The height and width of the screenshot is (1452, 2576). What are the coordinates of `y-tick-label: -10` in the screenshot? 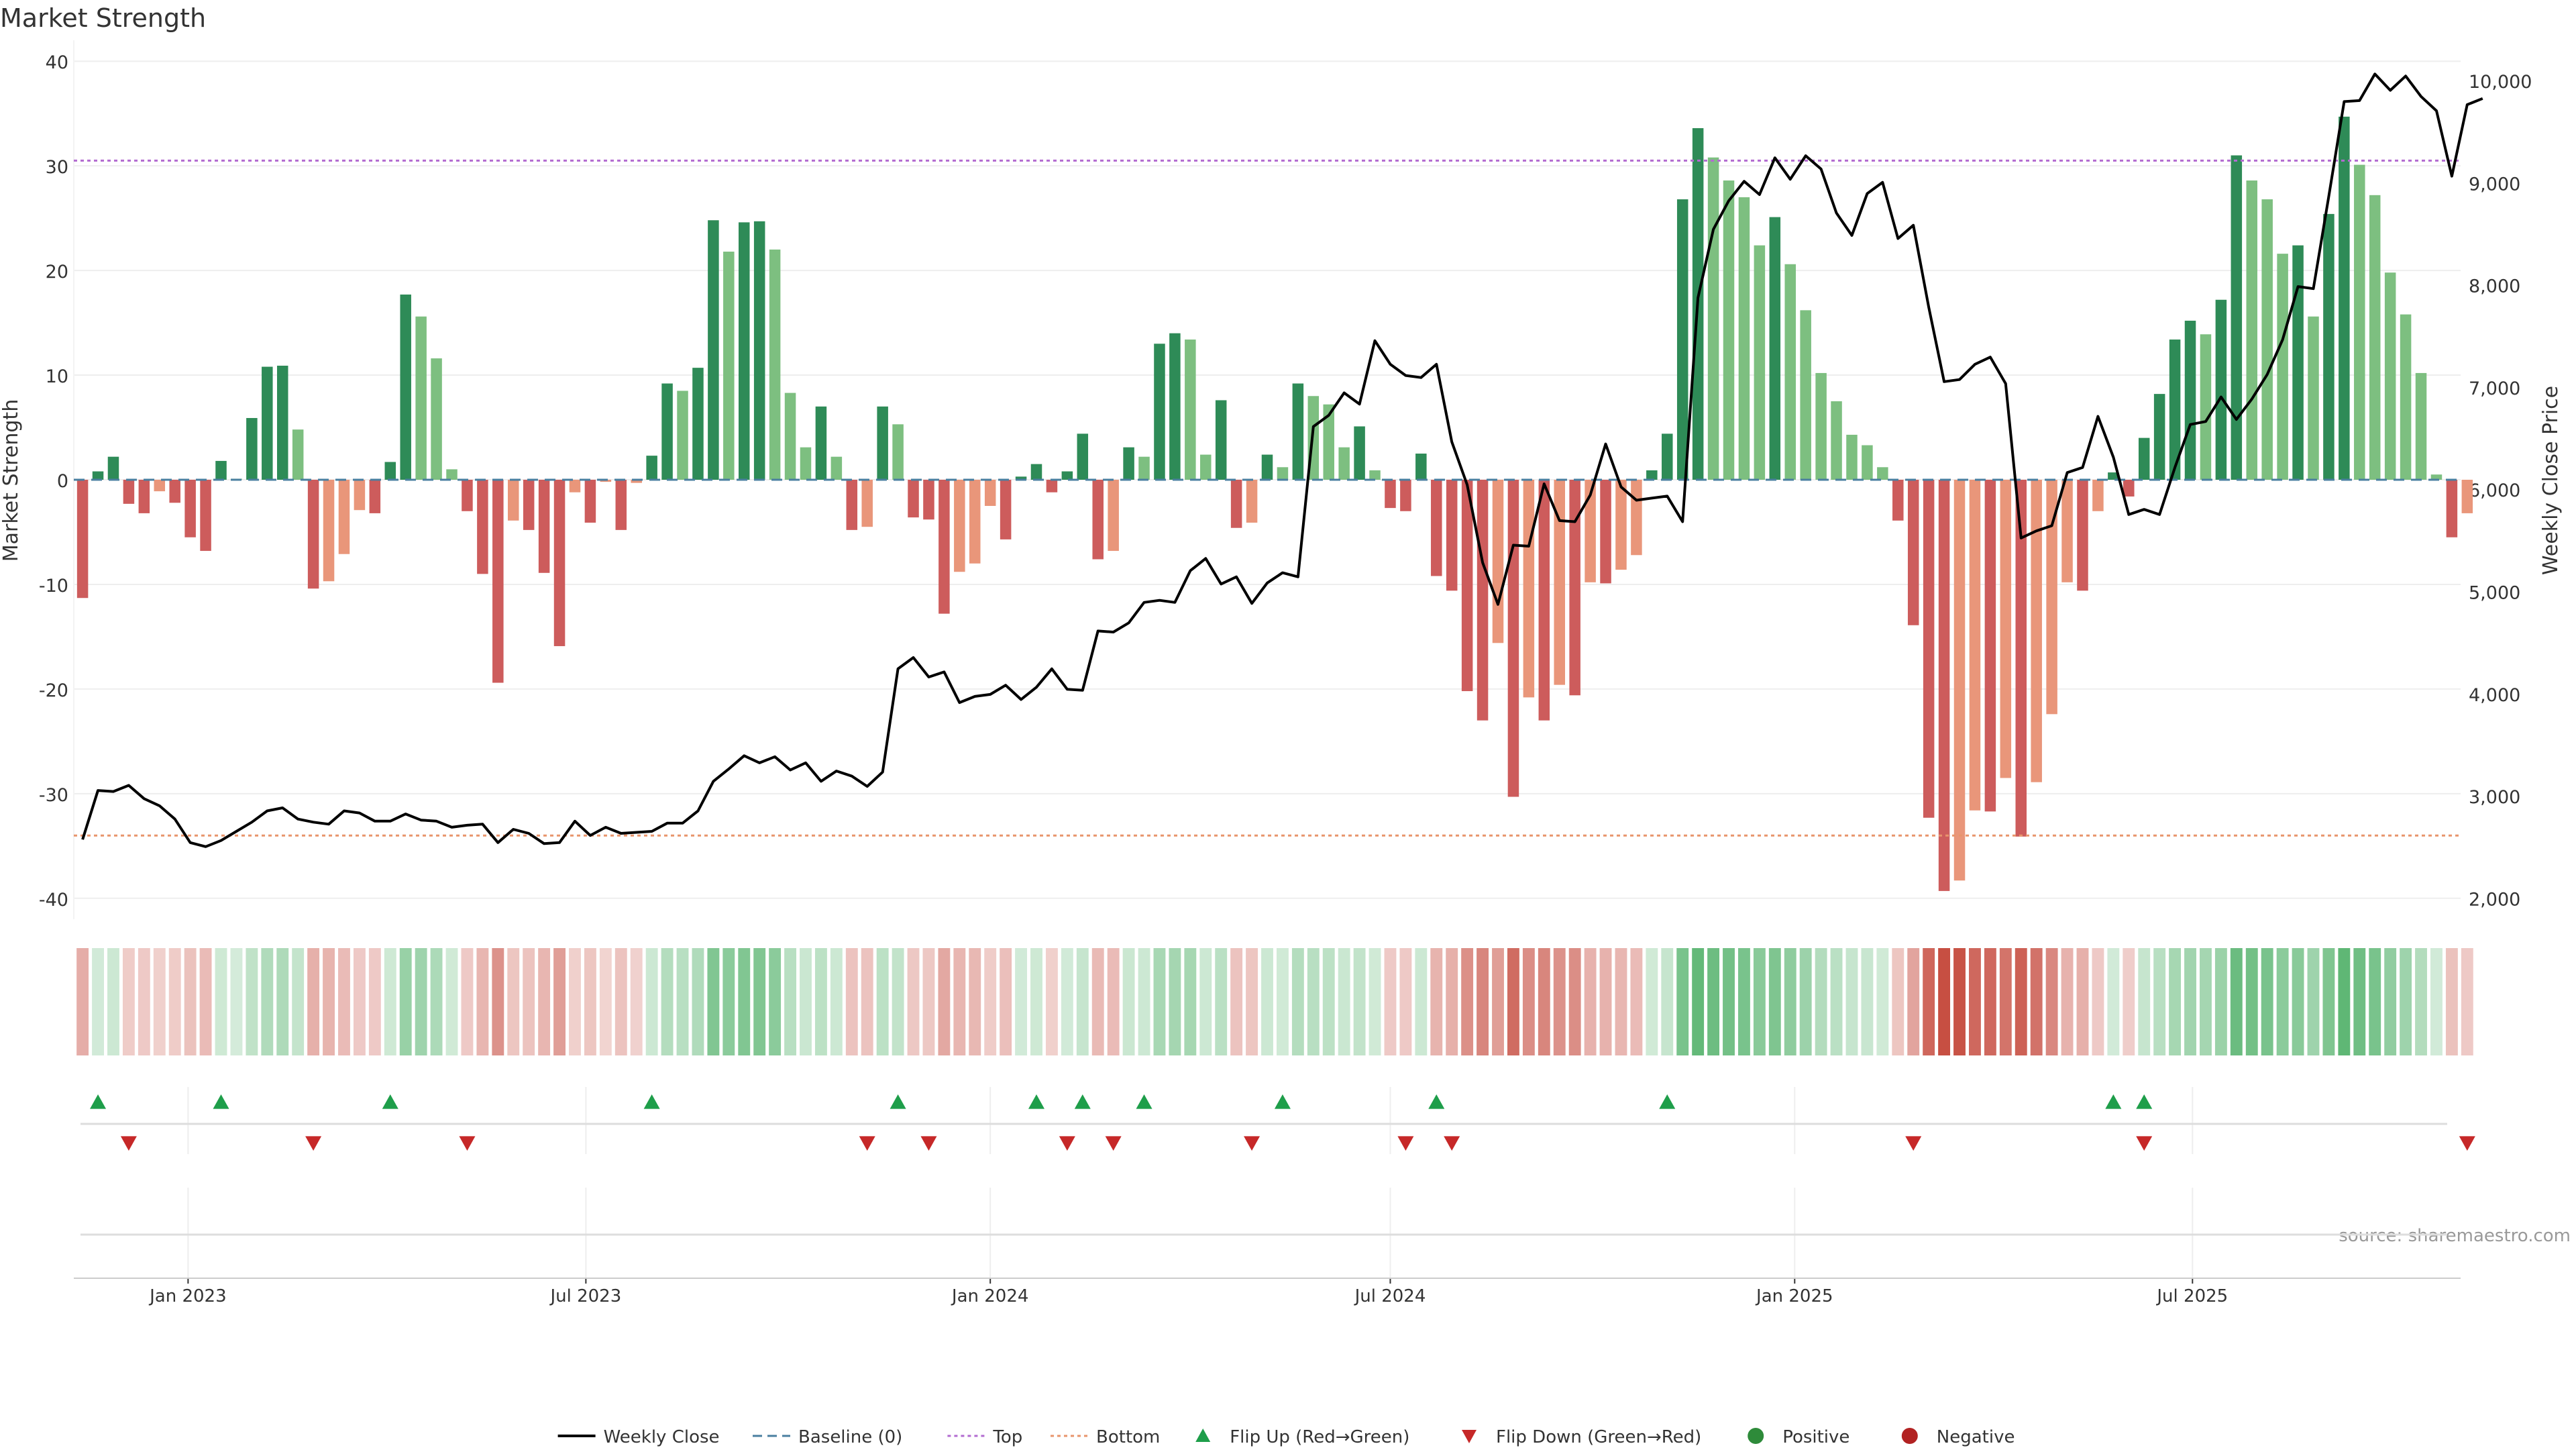 It's located at (53, 586).